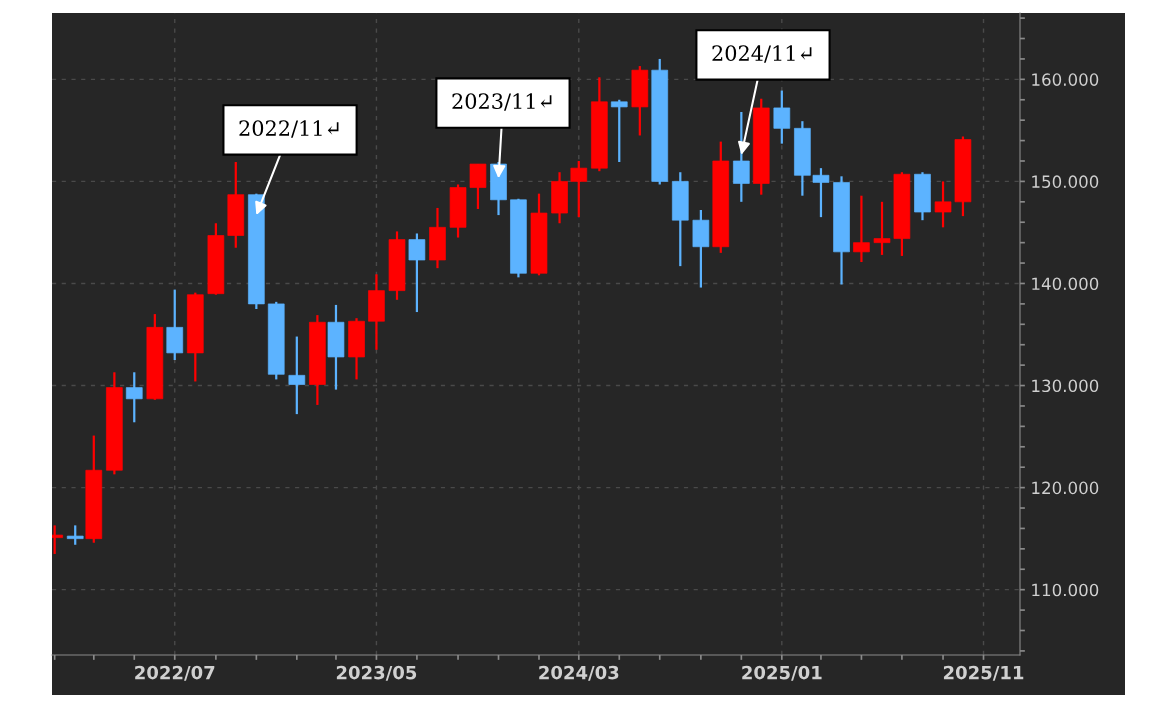  I want to click on x-tick-label: 2025/11, so click(983, 673).